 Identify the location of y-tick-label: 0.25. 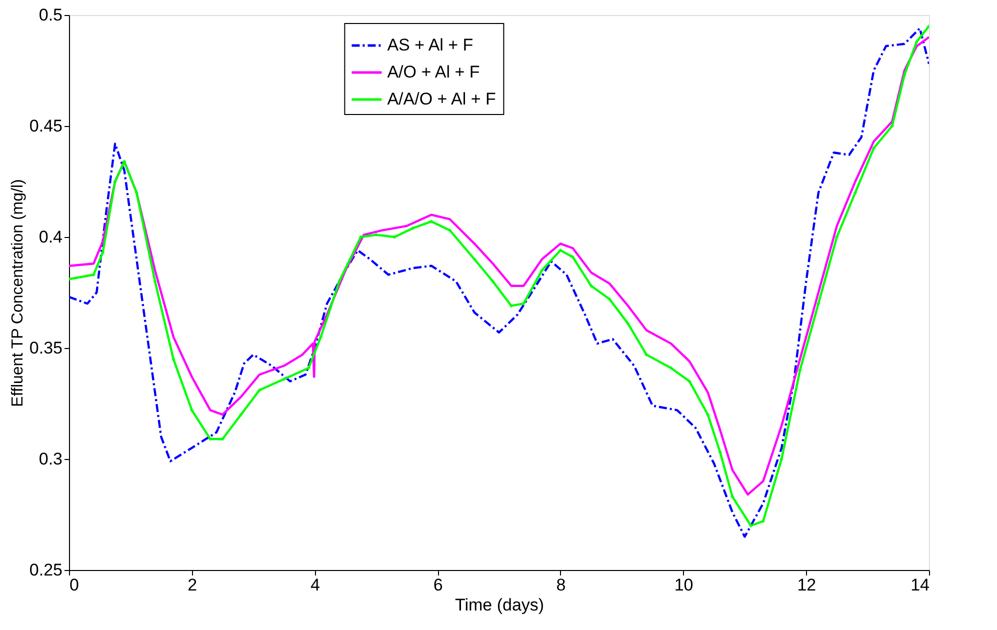
(45, 570).